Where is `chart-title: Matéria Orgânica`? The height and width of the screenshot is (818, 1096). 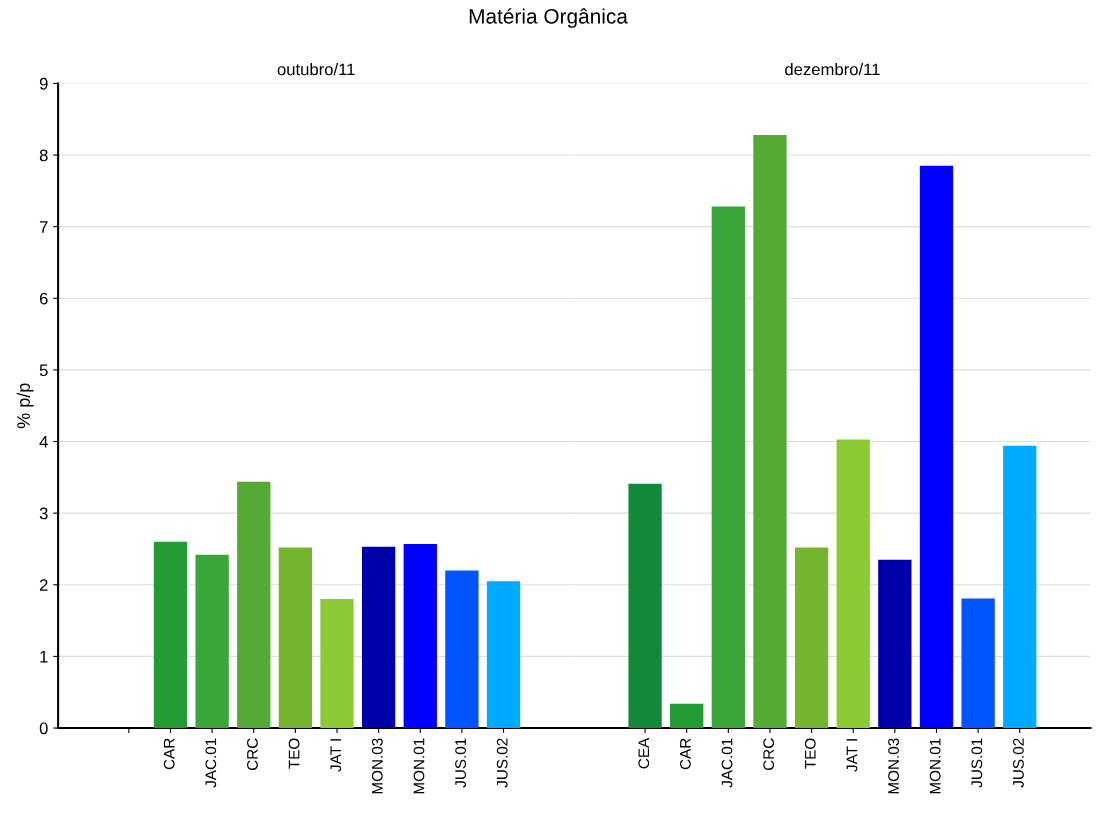
chart-title: Matéria Orgânica is located at coordinates (548, 18).